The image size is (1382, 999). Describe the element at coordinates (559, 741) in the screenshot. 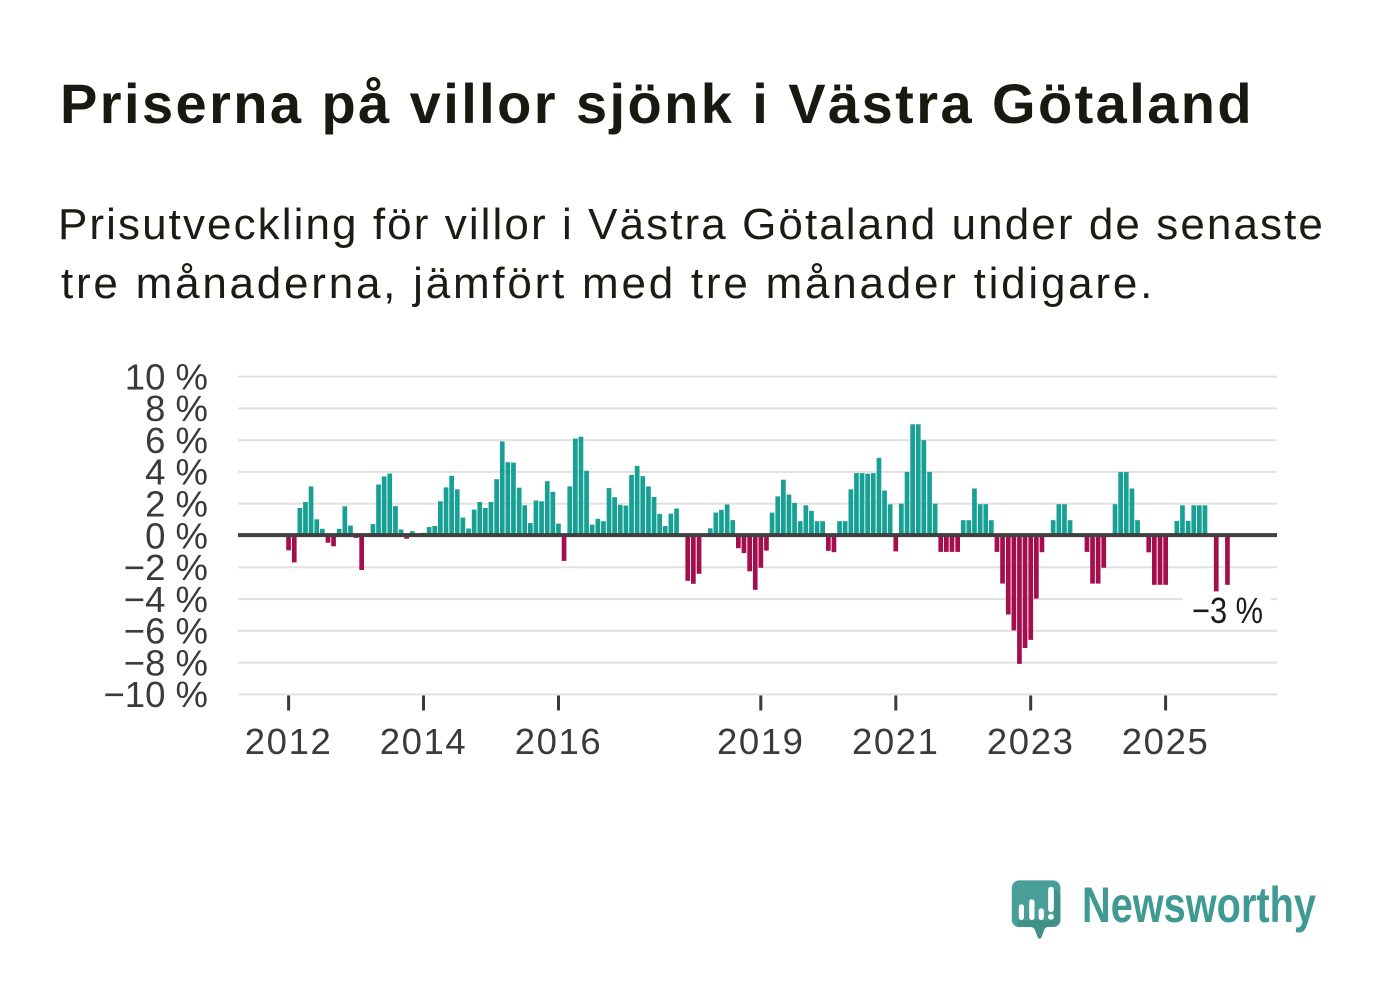

I see `svg-text: 2016` at that location.